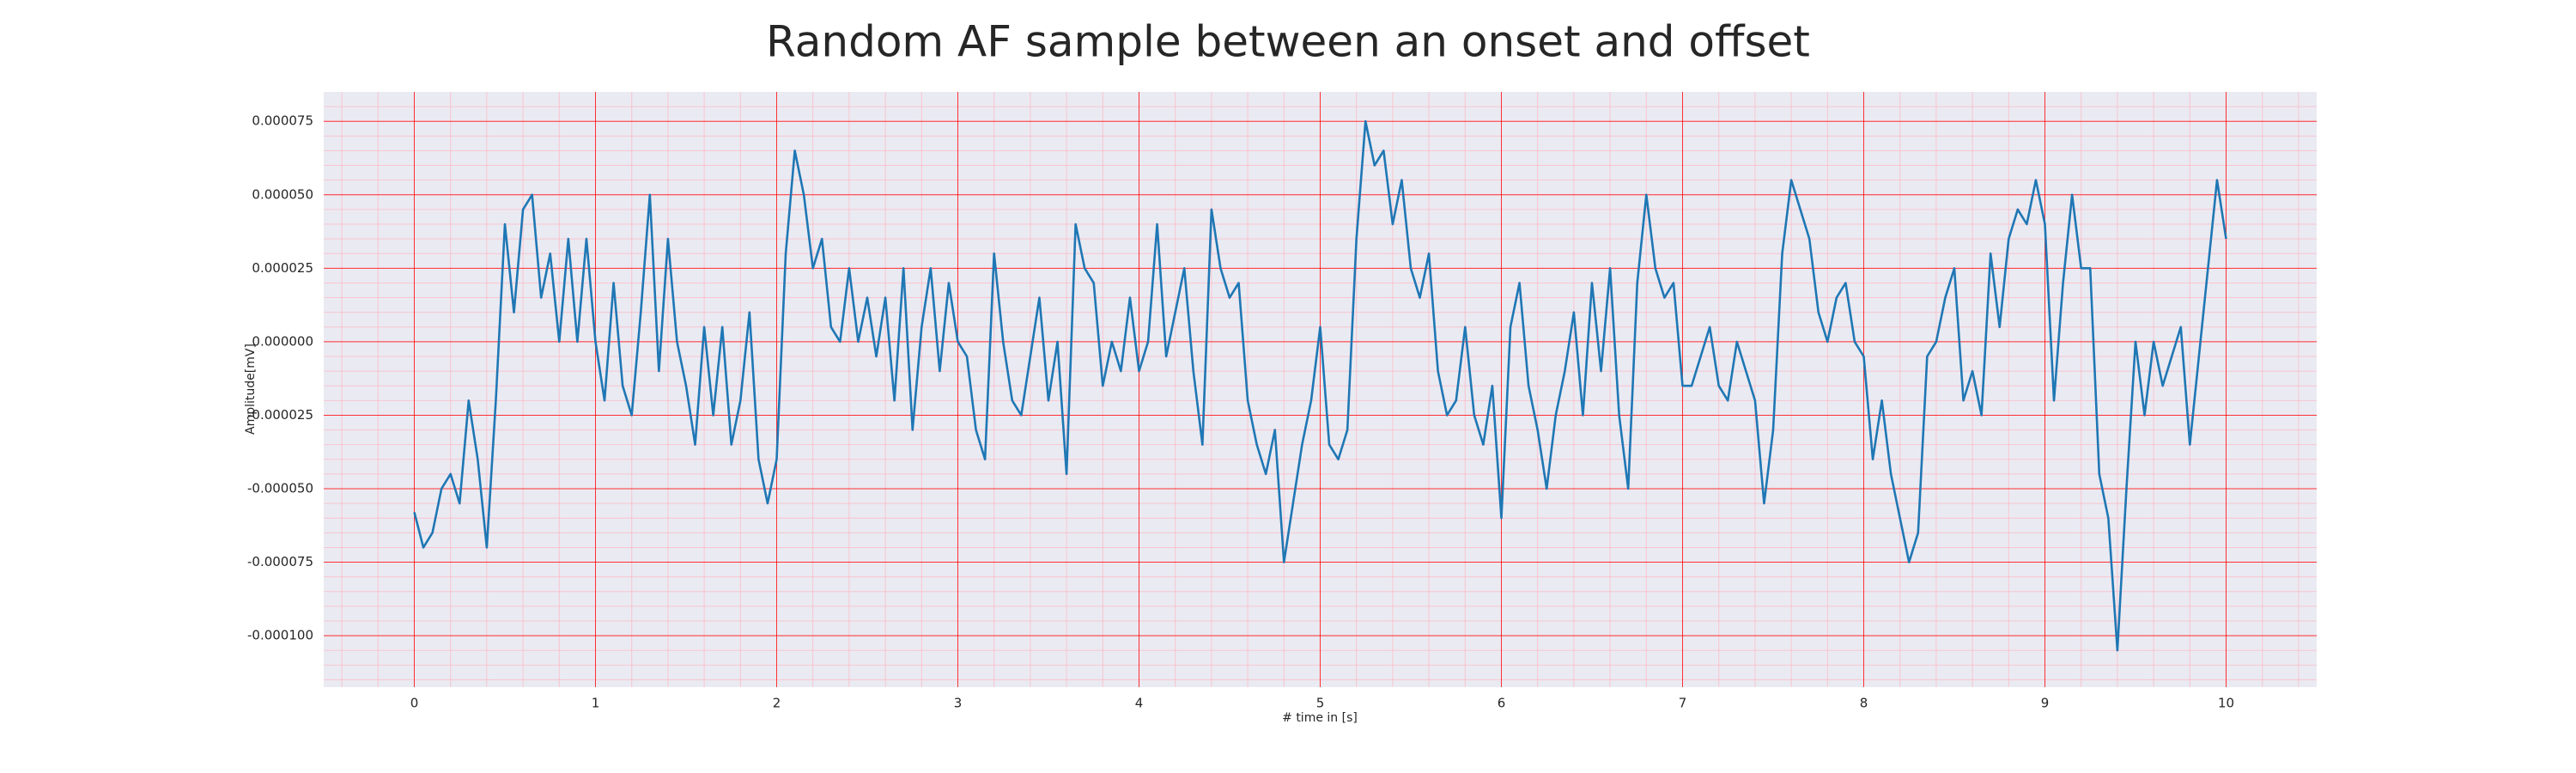 This screenshot has width=2576, height=773. Describe the element at coordinates (280, 489) in the screenshot. I see `y-tick-label: -0.000050` at that location.